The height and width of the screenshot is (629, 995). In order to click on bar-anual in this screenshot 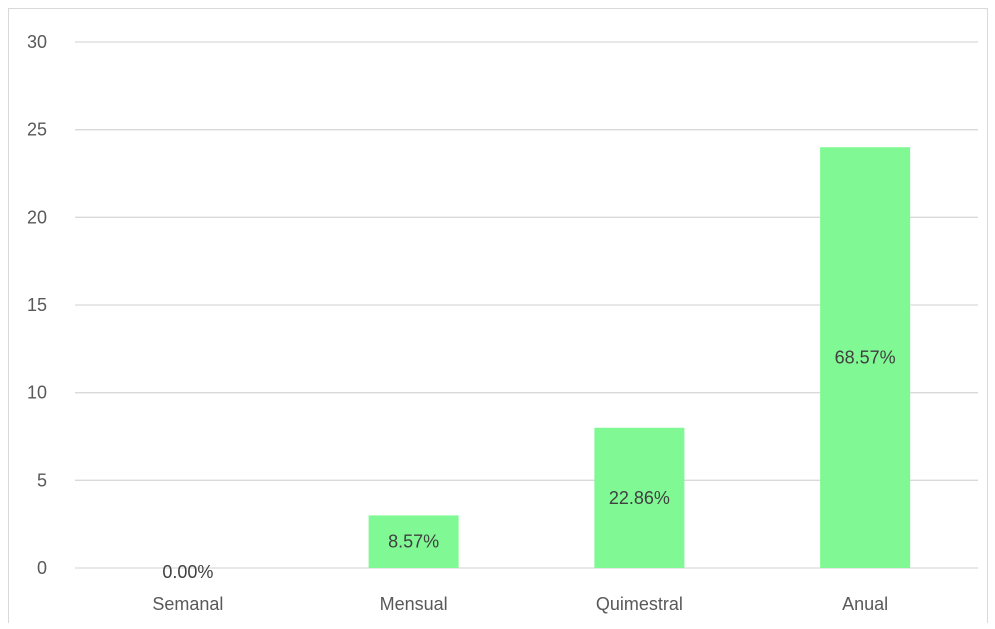, I will do `click(865, 357)`.